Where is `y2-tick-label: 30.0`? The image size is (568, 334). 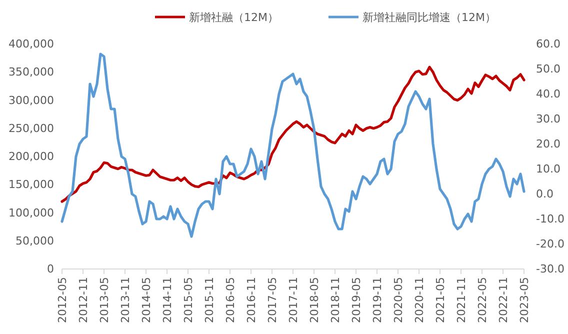
y2-tick-label: 30.0 is located at coordinates (548, 119).